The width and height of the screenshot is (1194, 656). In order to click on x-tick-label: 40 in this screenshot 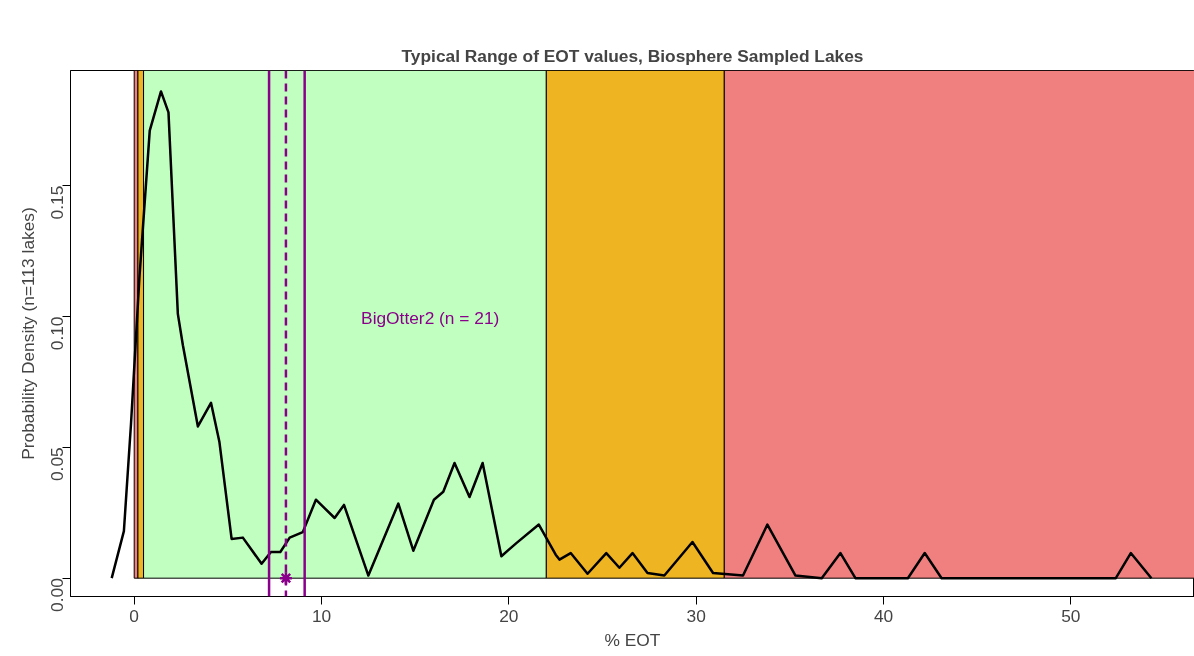, I will do `click(883, 615)`.